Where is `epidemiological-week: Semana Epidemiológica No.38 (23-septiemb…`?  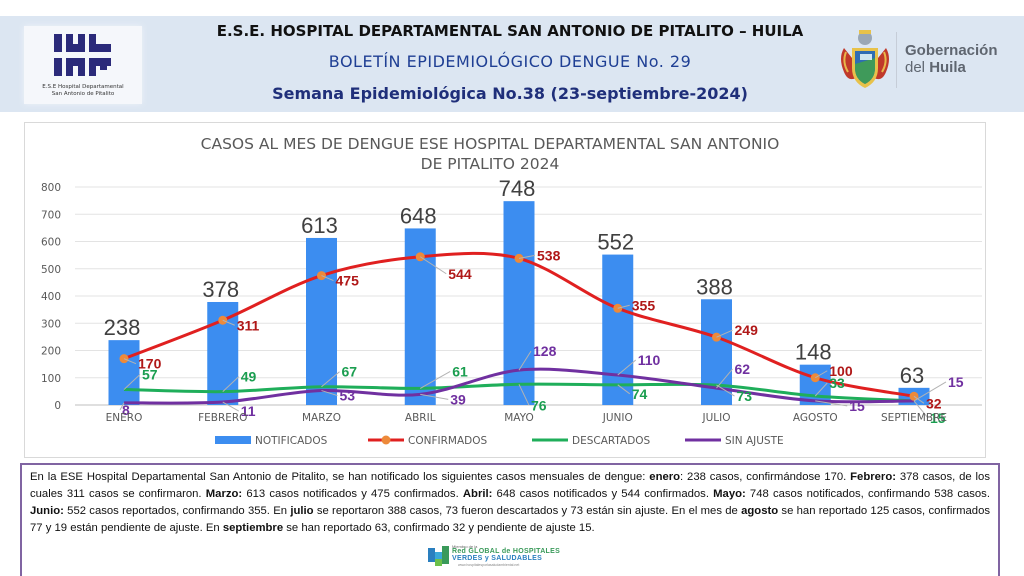
epidemiological-week: Semana Epidemiológica No.38 (23-septiemb… is located at coordinates (510, 93).